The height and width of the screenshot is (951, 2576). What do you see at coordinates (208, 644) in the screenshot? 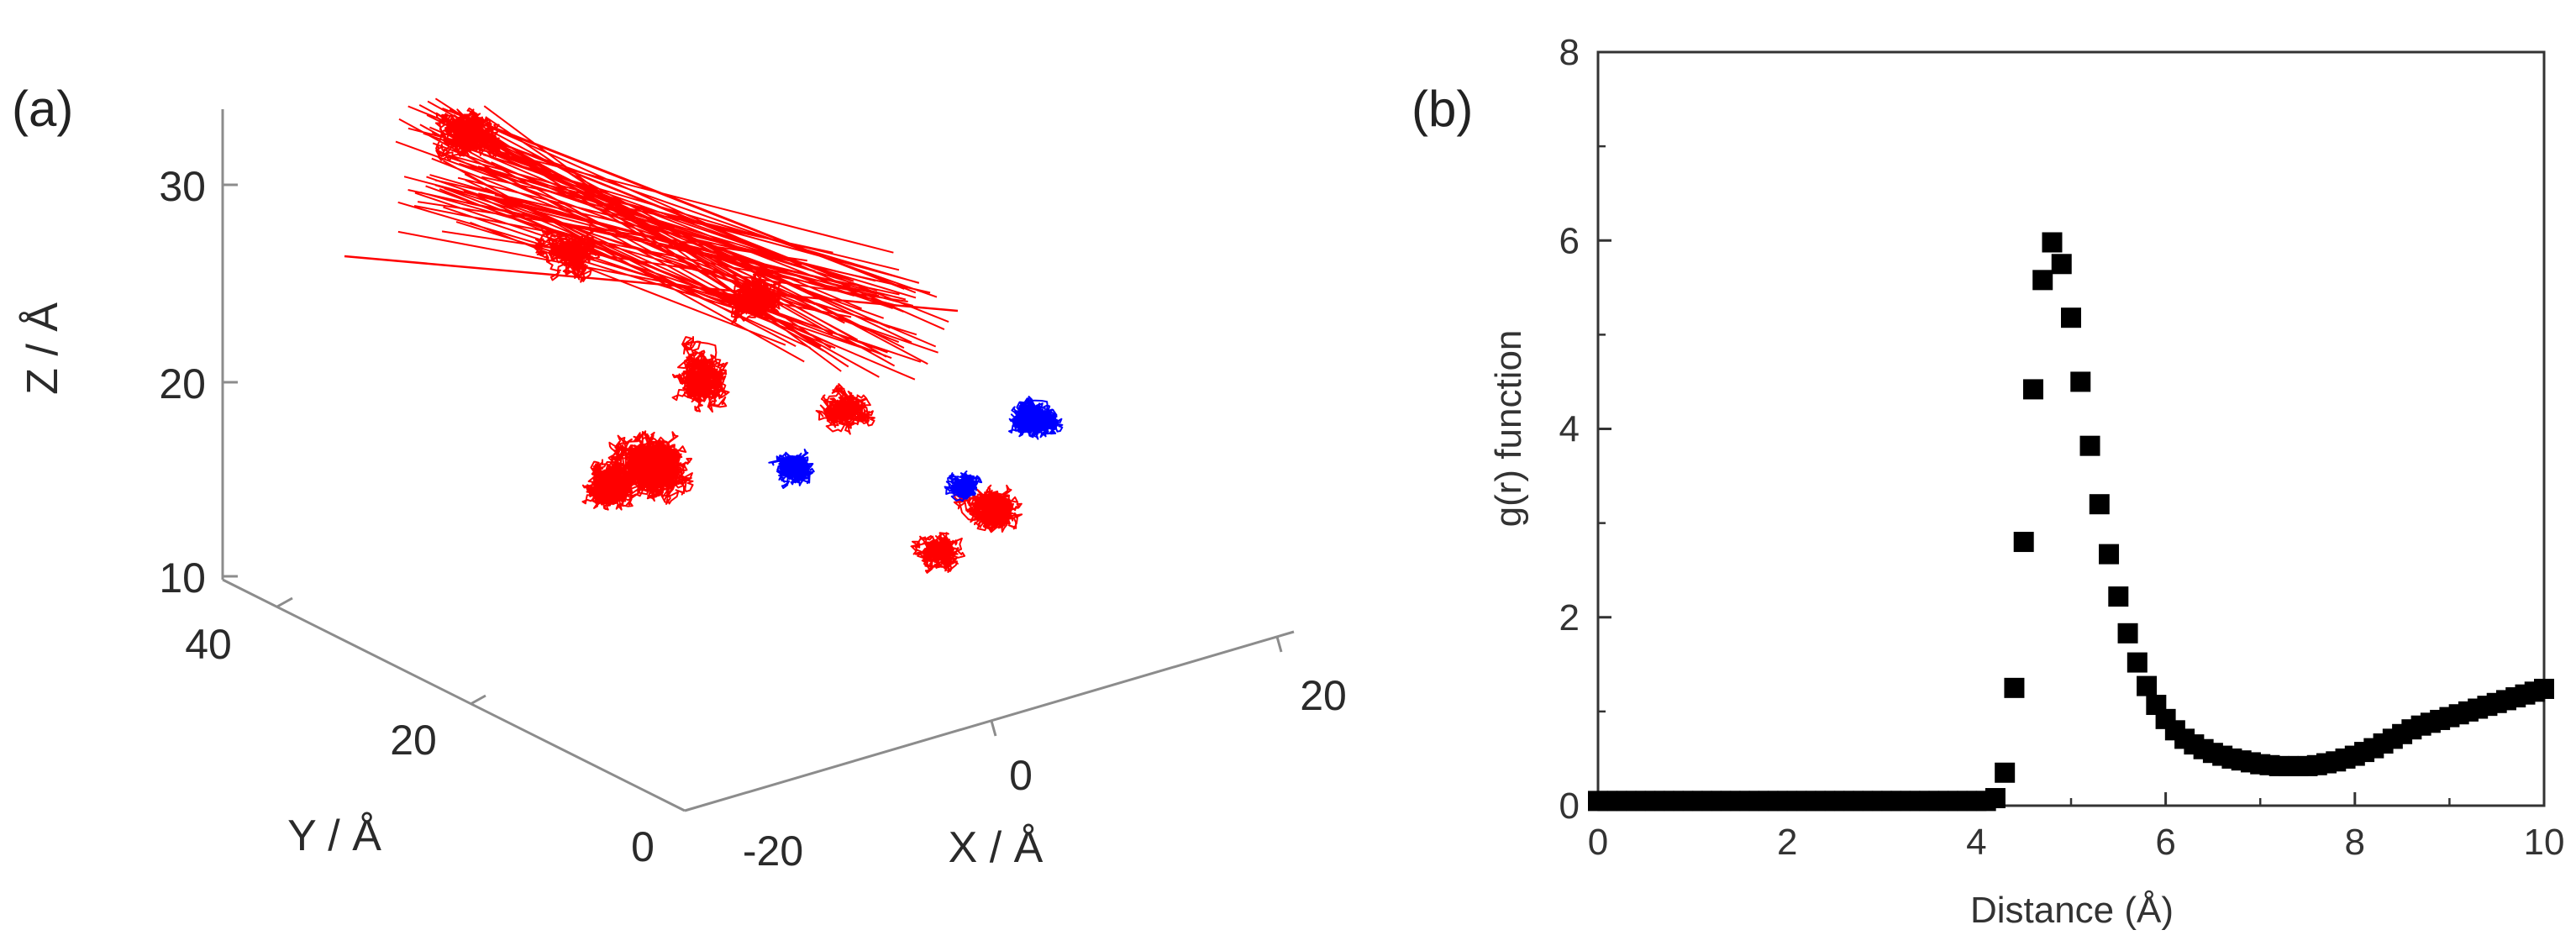
I see `y-tick-label-40: 40` at bounding box center [208, 644].